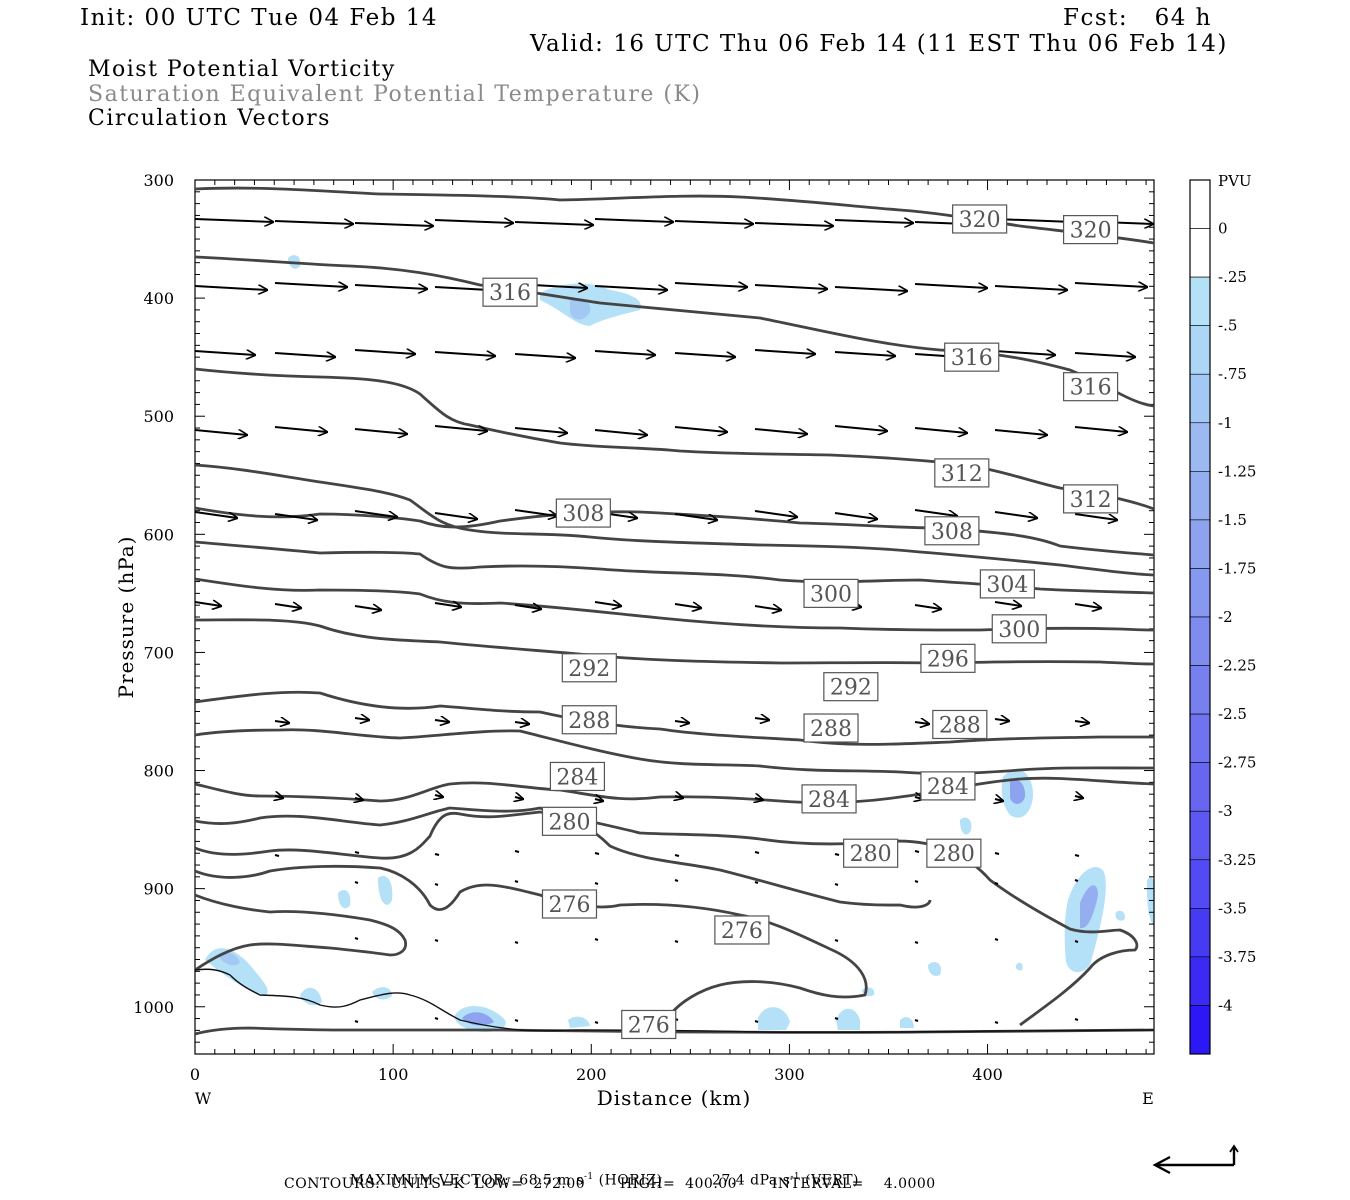 This screenshot has height=1200, width=1350. I want to click on contour-label: 276, so click(742, 931).